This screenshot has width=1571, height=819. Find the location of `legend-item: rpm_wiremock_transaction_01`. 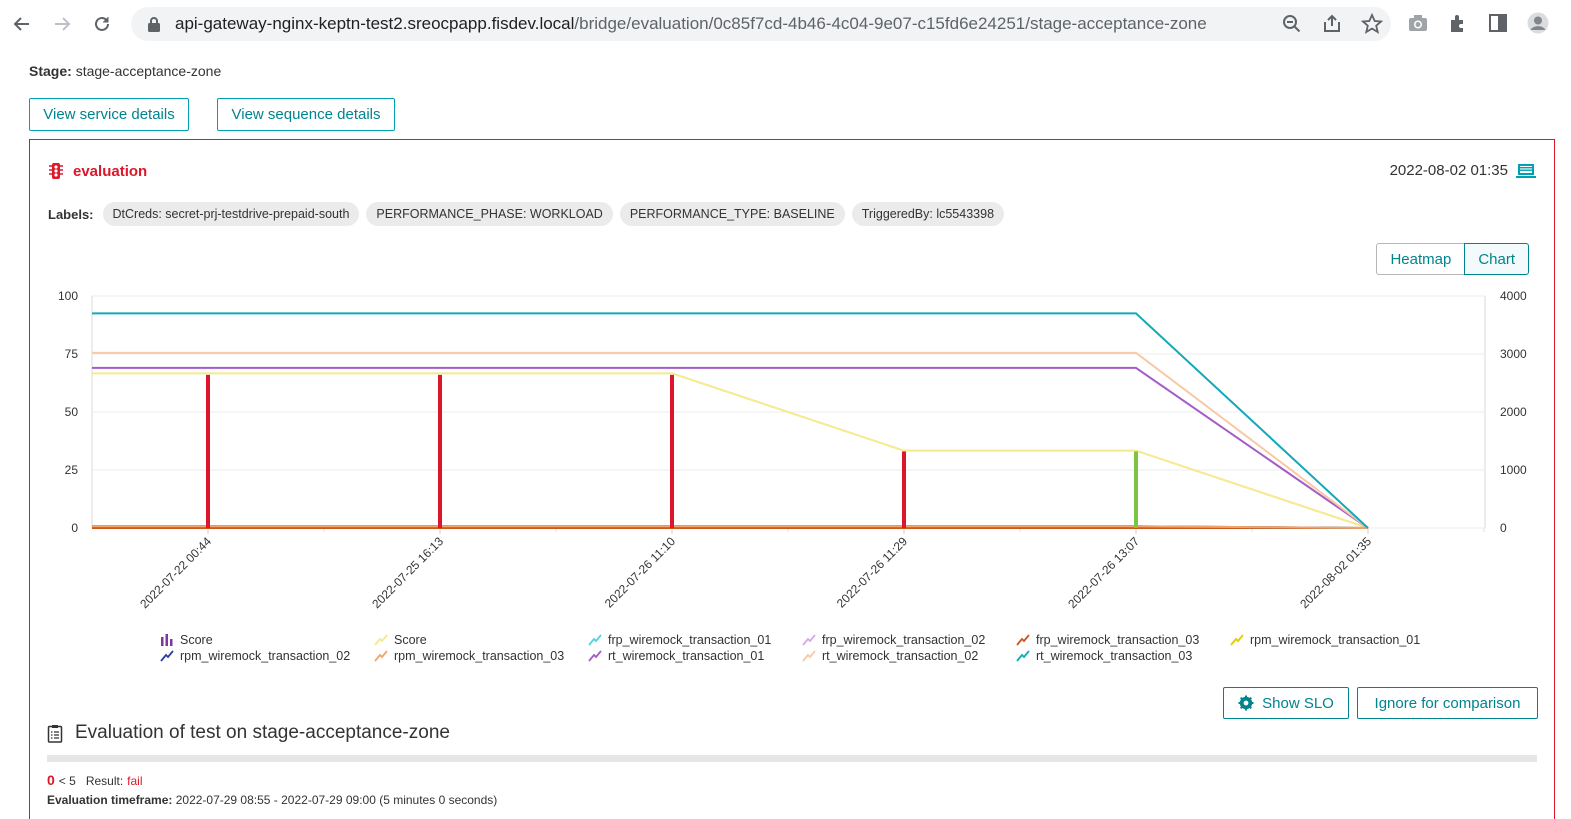

legend-item: rpm_wiremock_transaction_01 is located at coordinates (1340, 640).